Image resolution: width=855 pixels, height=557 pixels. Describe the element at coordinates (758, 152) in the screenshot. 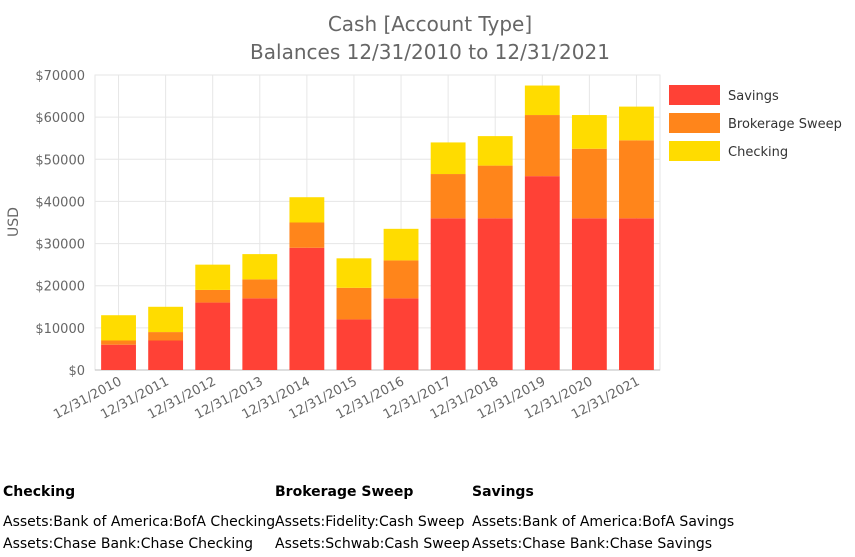

I see `legend-label: Checking` at that location.